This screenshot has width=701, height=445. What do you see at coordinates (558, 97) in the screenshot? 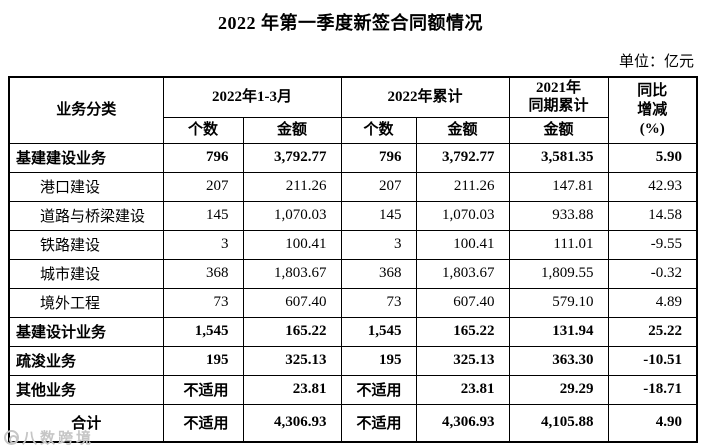
I see `header-2021-same-period: 2021年 同期累计` at bounding box center [558, 97].